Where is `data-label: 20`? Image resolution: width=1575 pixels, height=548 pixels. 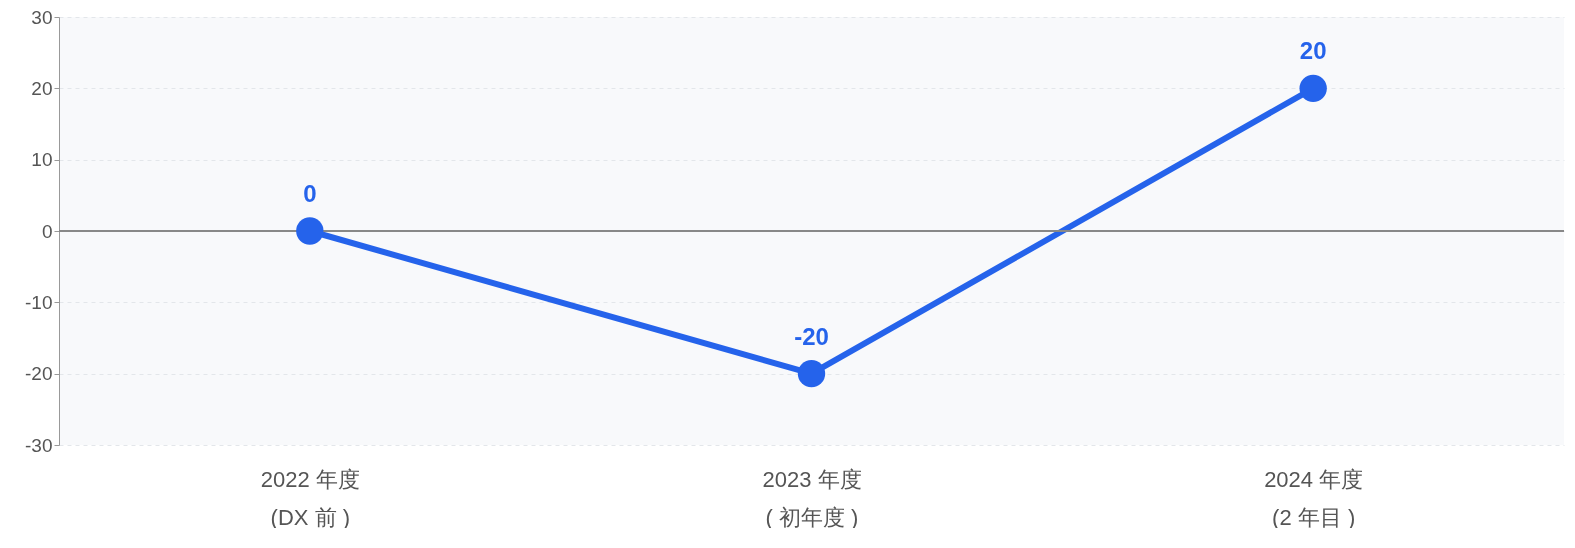
data-label: 20 is located at coordinates (1313, 51).